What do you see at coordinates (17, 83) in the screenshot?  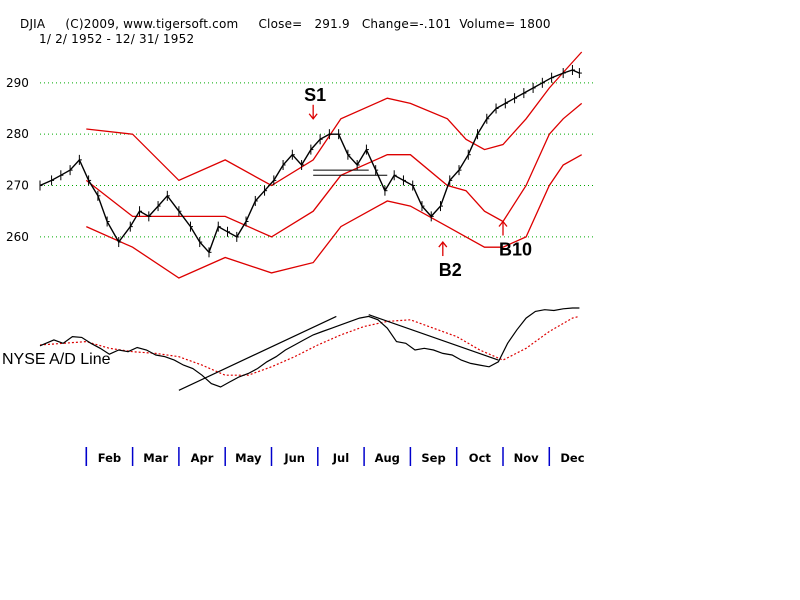 I see `y-tick-label-290: 290` at bounding box center [17, 83].